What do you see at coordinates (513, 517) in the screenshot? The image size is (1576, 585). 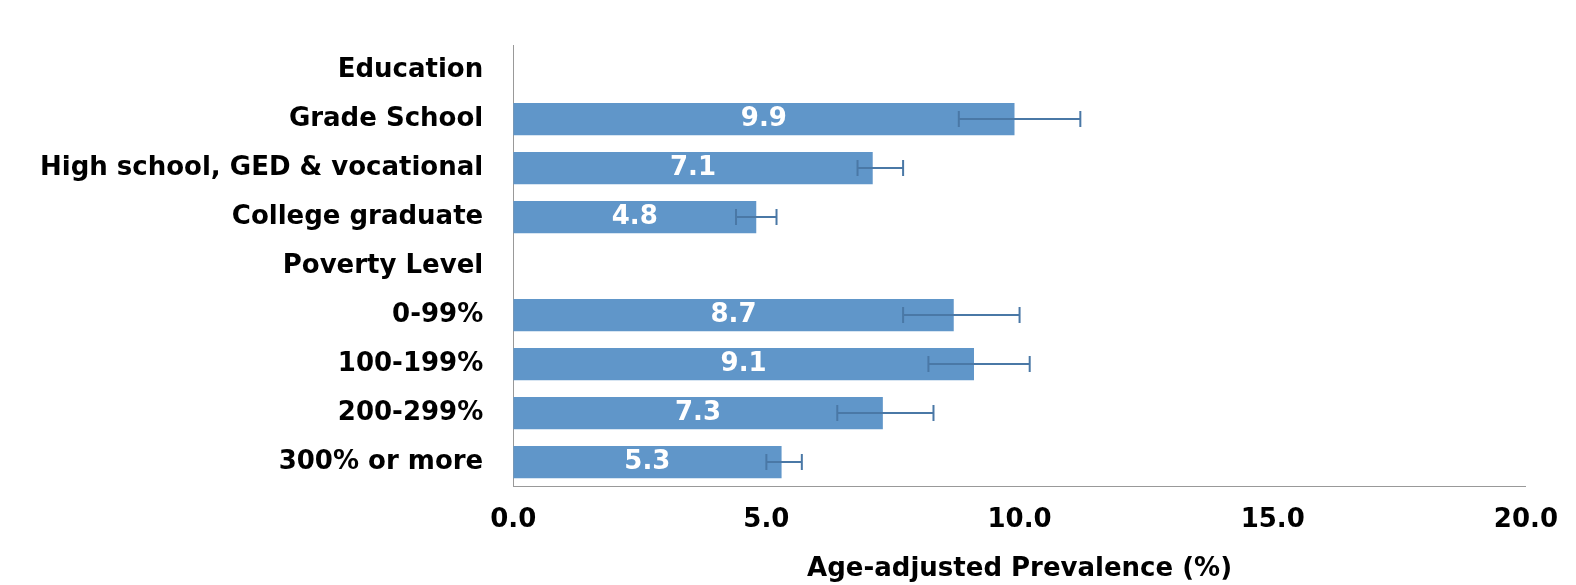 I see `x-tick-label: 0.0` at bounding box center [513, 517].